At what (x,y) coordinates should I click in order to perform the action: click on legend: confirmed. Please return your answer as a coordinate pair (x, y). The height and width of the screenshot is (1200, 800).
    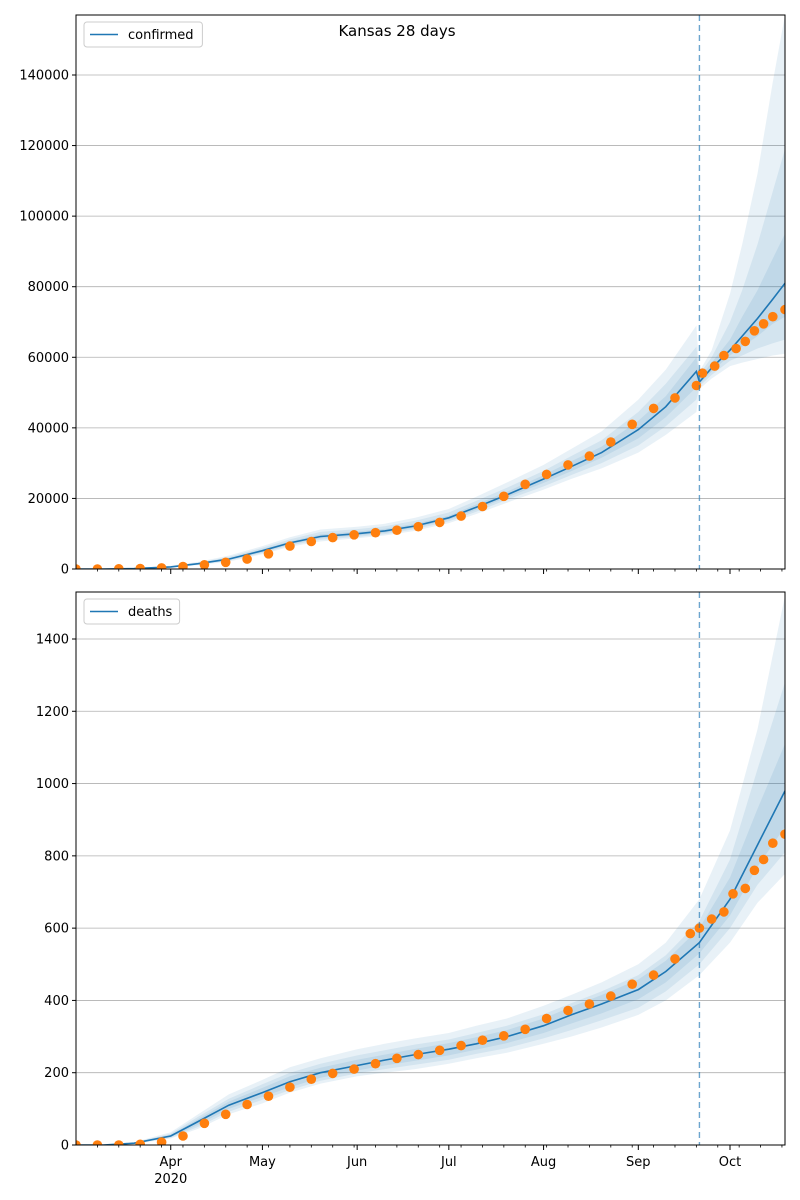
    Looking at the image, I should click on (143, 34).